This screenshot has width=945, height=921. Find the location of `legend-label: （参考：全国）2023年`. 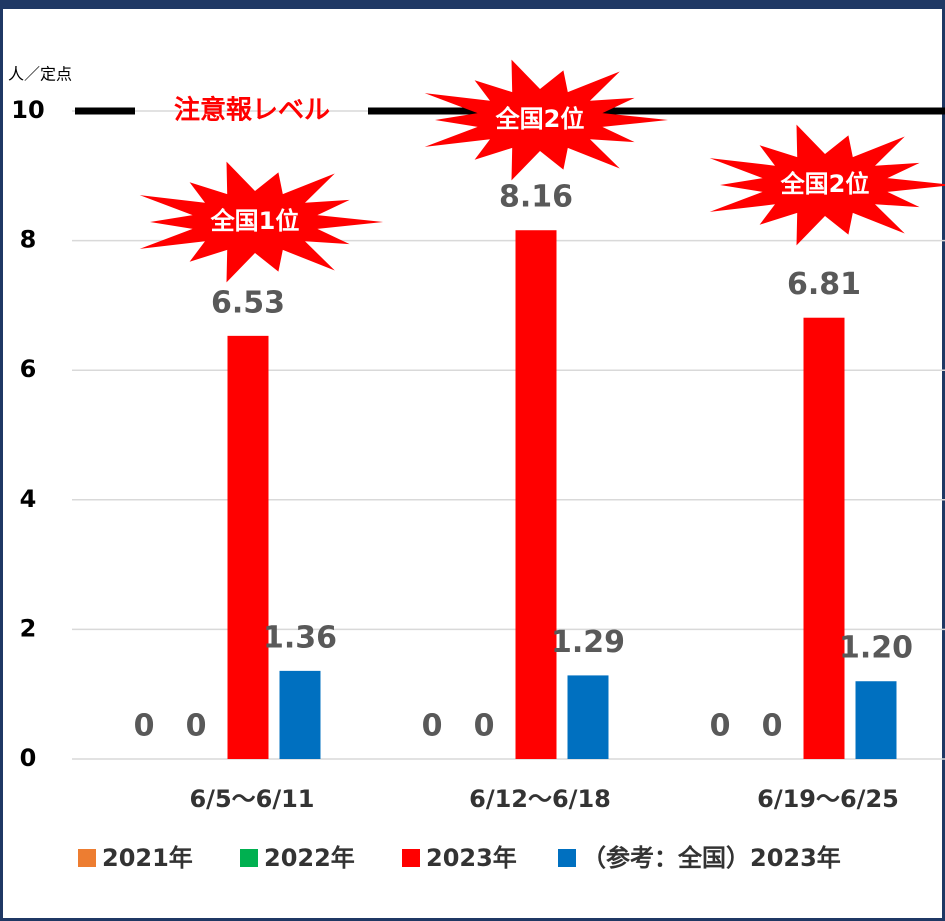

legend-label: （参考：全国）2023年 is located at coordinates (711, 858).